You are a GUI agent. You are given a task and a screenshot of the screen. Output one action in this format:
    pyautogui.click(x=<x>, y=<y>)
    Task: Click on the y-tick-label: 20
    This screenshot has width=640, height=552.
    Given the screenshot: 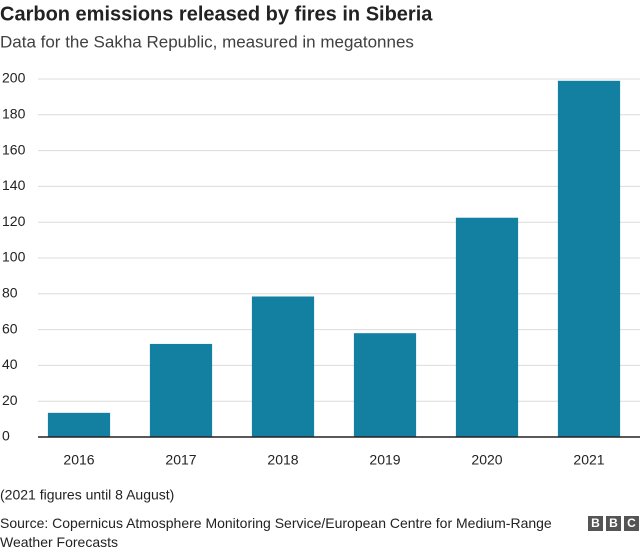 What is the action you would take?
    pyautogui.click(x=10, y=400)
    